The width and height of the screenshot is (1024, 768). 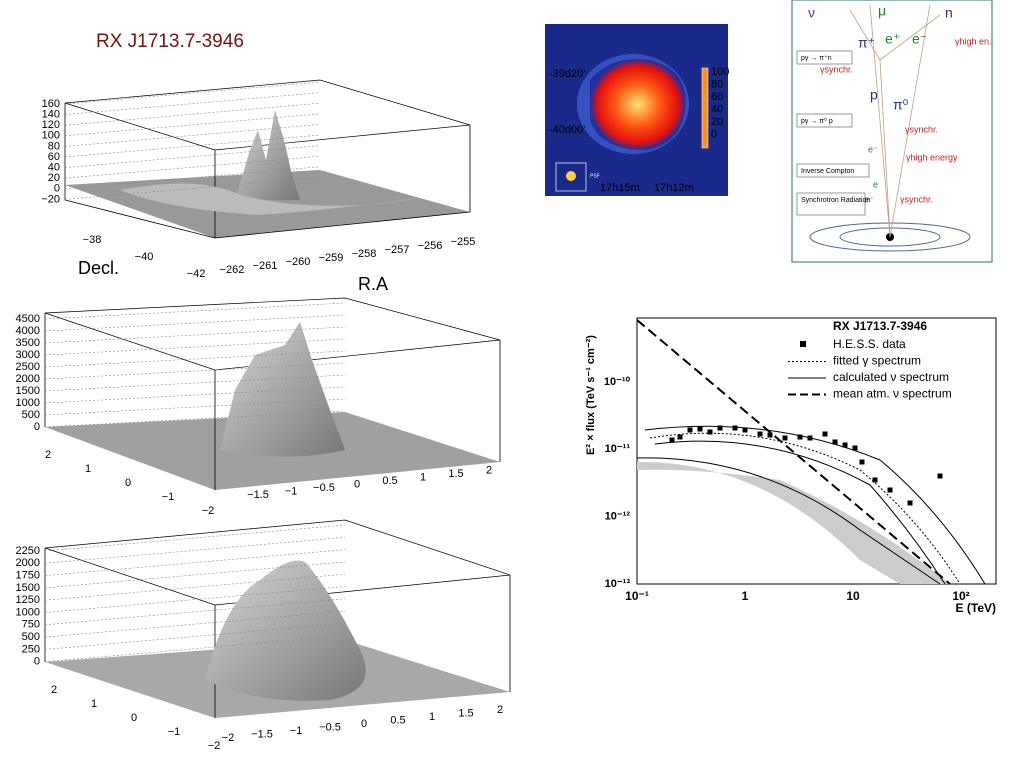 I want to click on z-tick: 1750, so click(x=28, y=576).